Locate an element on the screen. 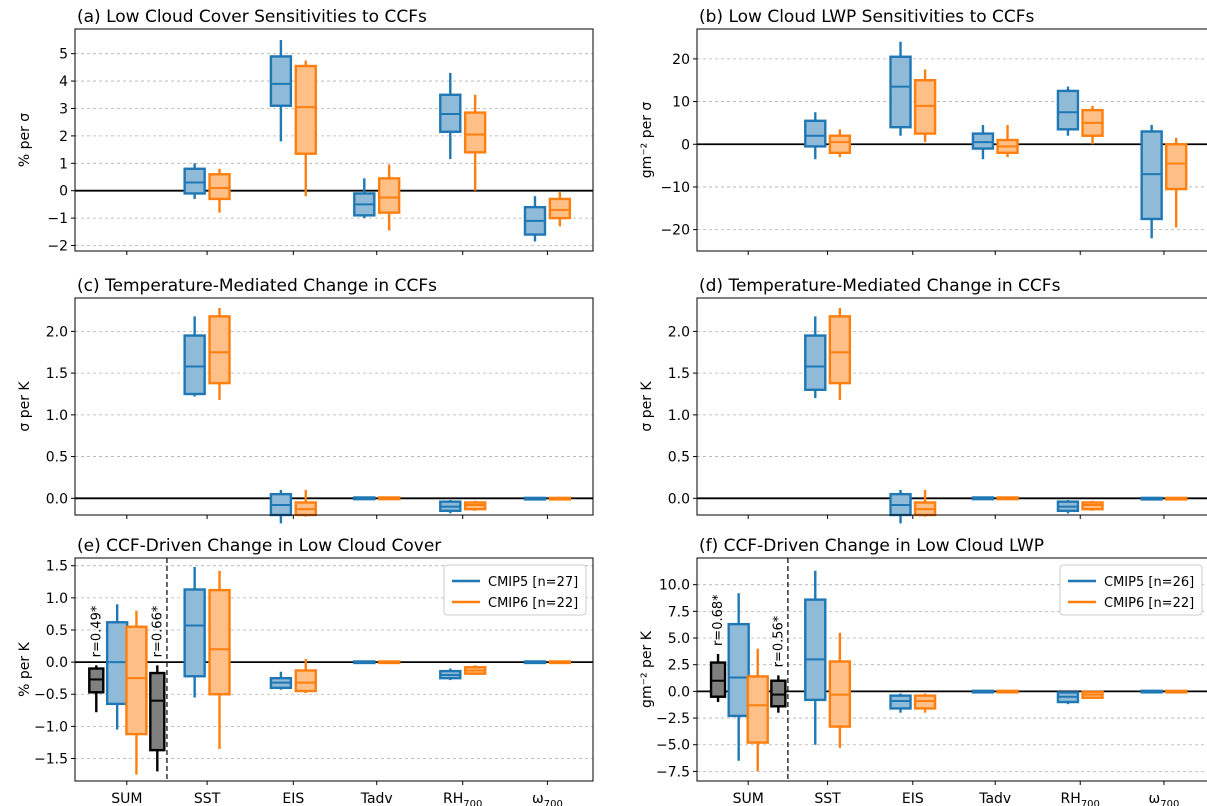  x-tick-label-base: EIS is located at coordinates (913, 798).